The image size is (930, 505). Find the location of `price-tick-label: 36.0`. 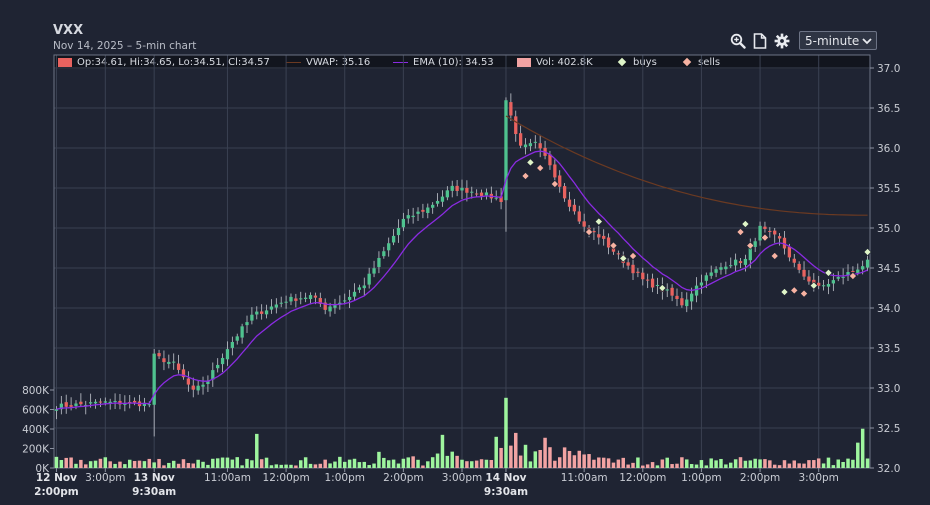

price-tick-label: 36.0 is located at coordinates (888, 149).